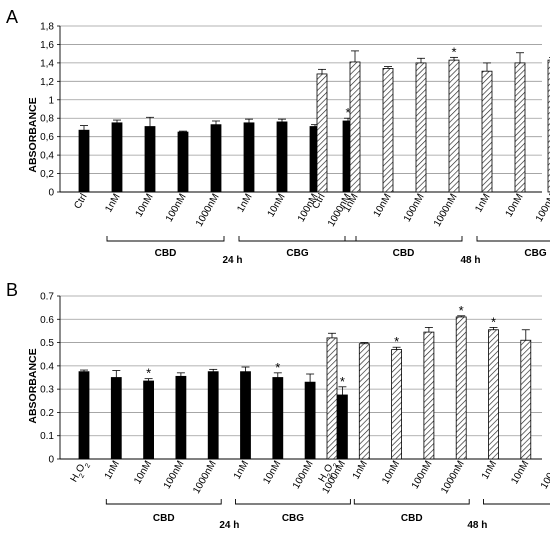 The width and height of the screenshot is (550, 534). What do you see at coordinates (33, 134) in the screenshot?
I see `y-axis-label-a: ABSORBANCE` at bounding box center [33, 134].